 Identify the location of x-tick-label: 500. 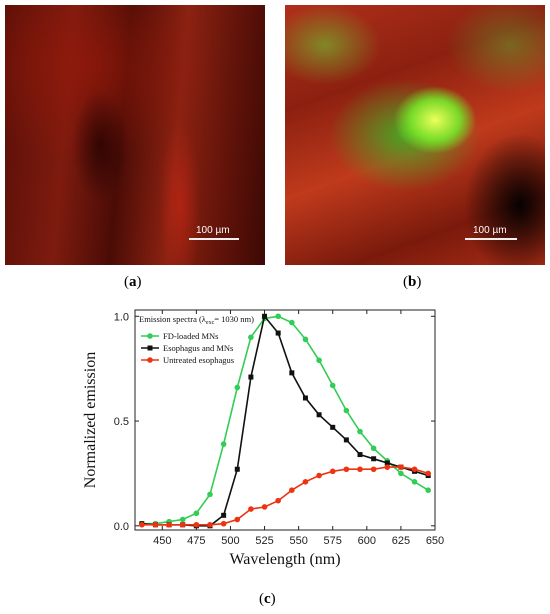
(230, 541).